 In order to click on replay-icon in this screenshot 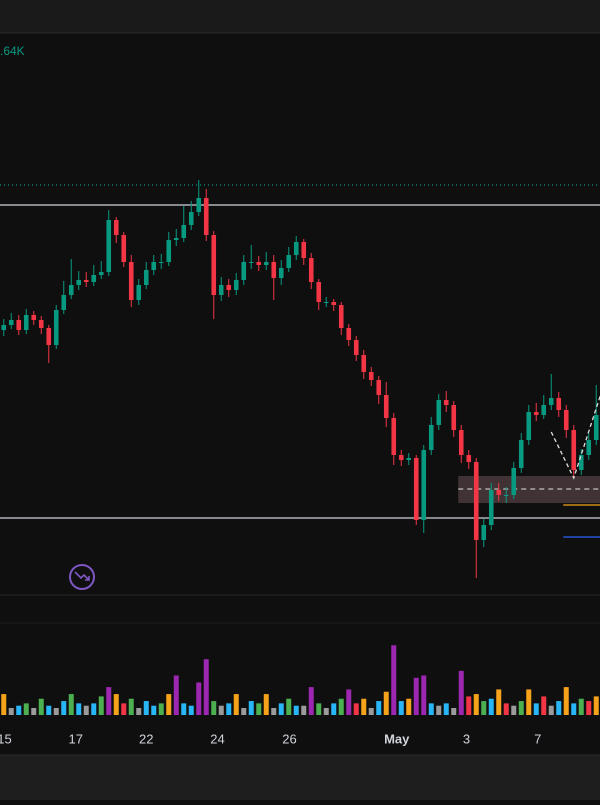, I will do `click(82, 577)`.